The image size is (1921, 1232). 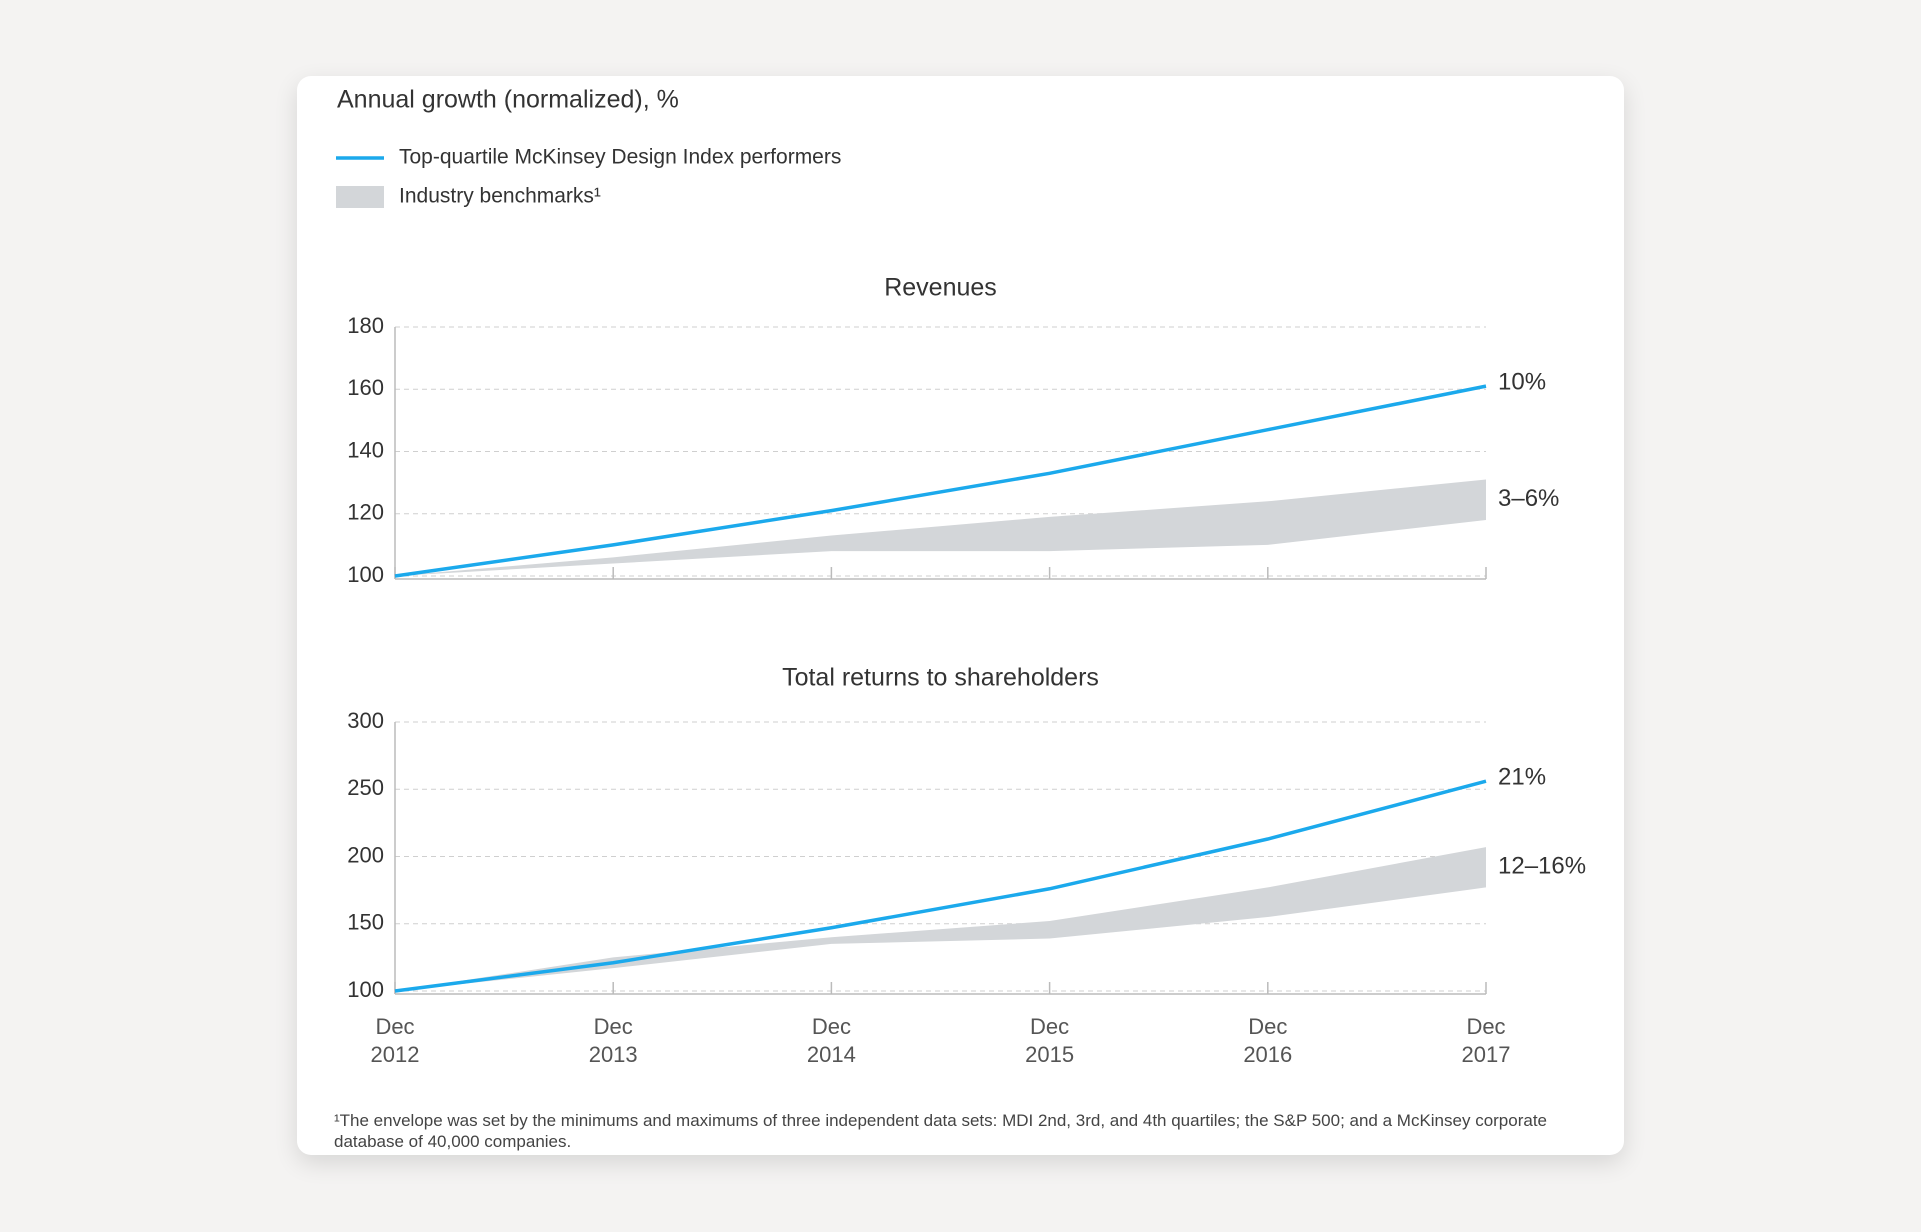 I want to click on band-label: 12–16%, so click(x=1542, y=866).